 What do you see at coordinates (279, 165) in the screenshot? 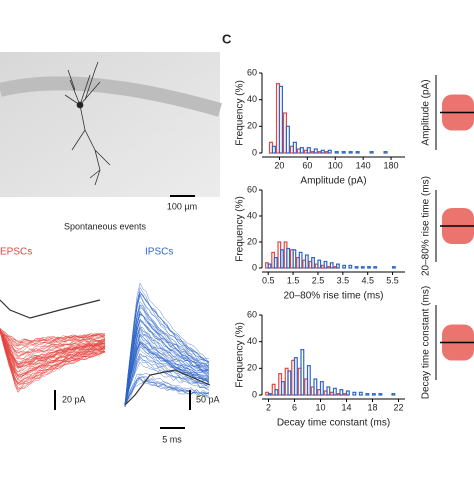
I see `x-tick-label: 20` at bounding box center [279, 165].